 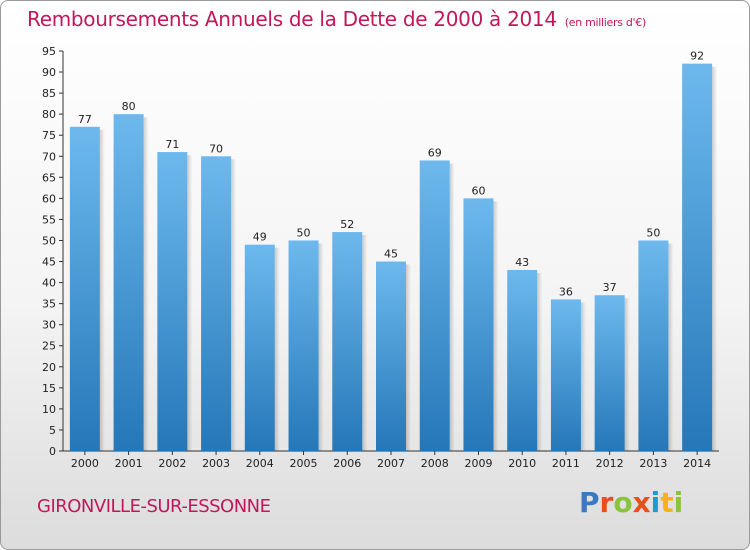 I want to click on bar-2013, so click(x=653, y=345).